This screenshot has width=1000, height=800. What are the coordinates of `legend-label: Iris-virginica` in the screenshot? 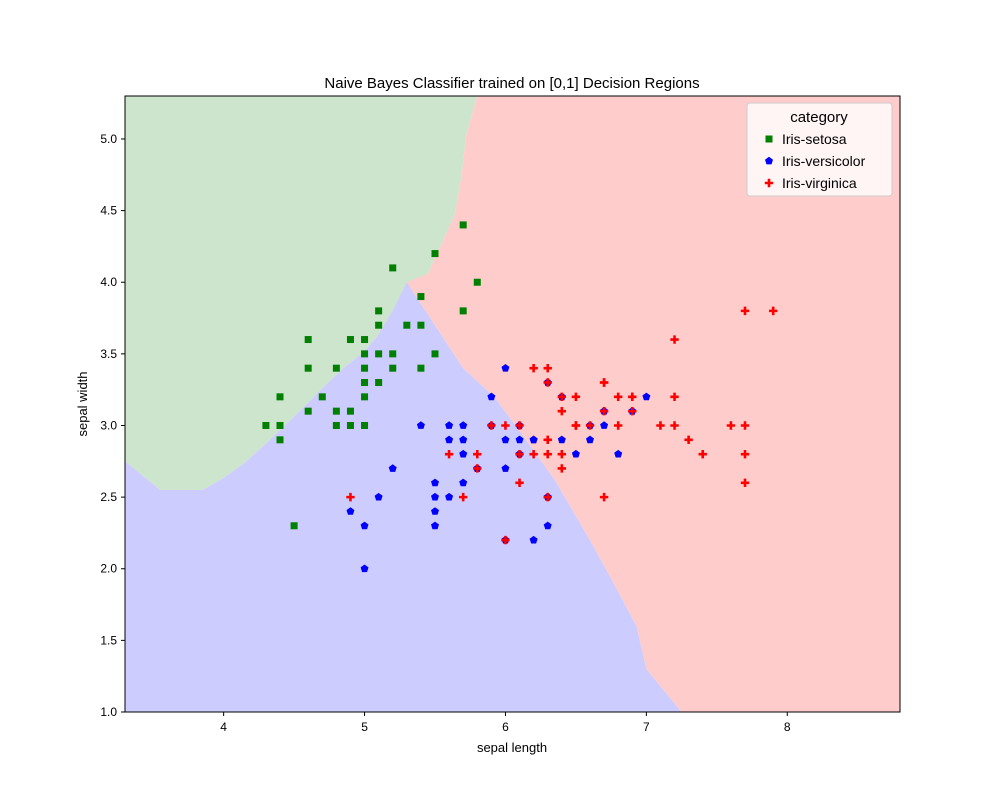 It's located at (819, 183).